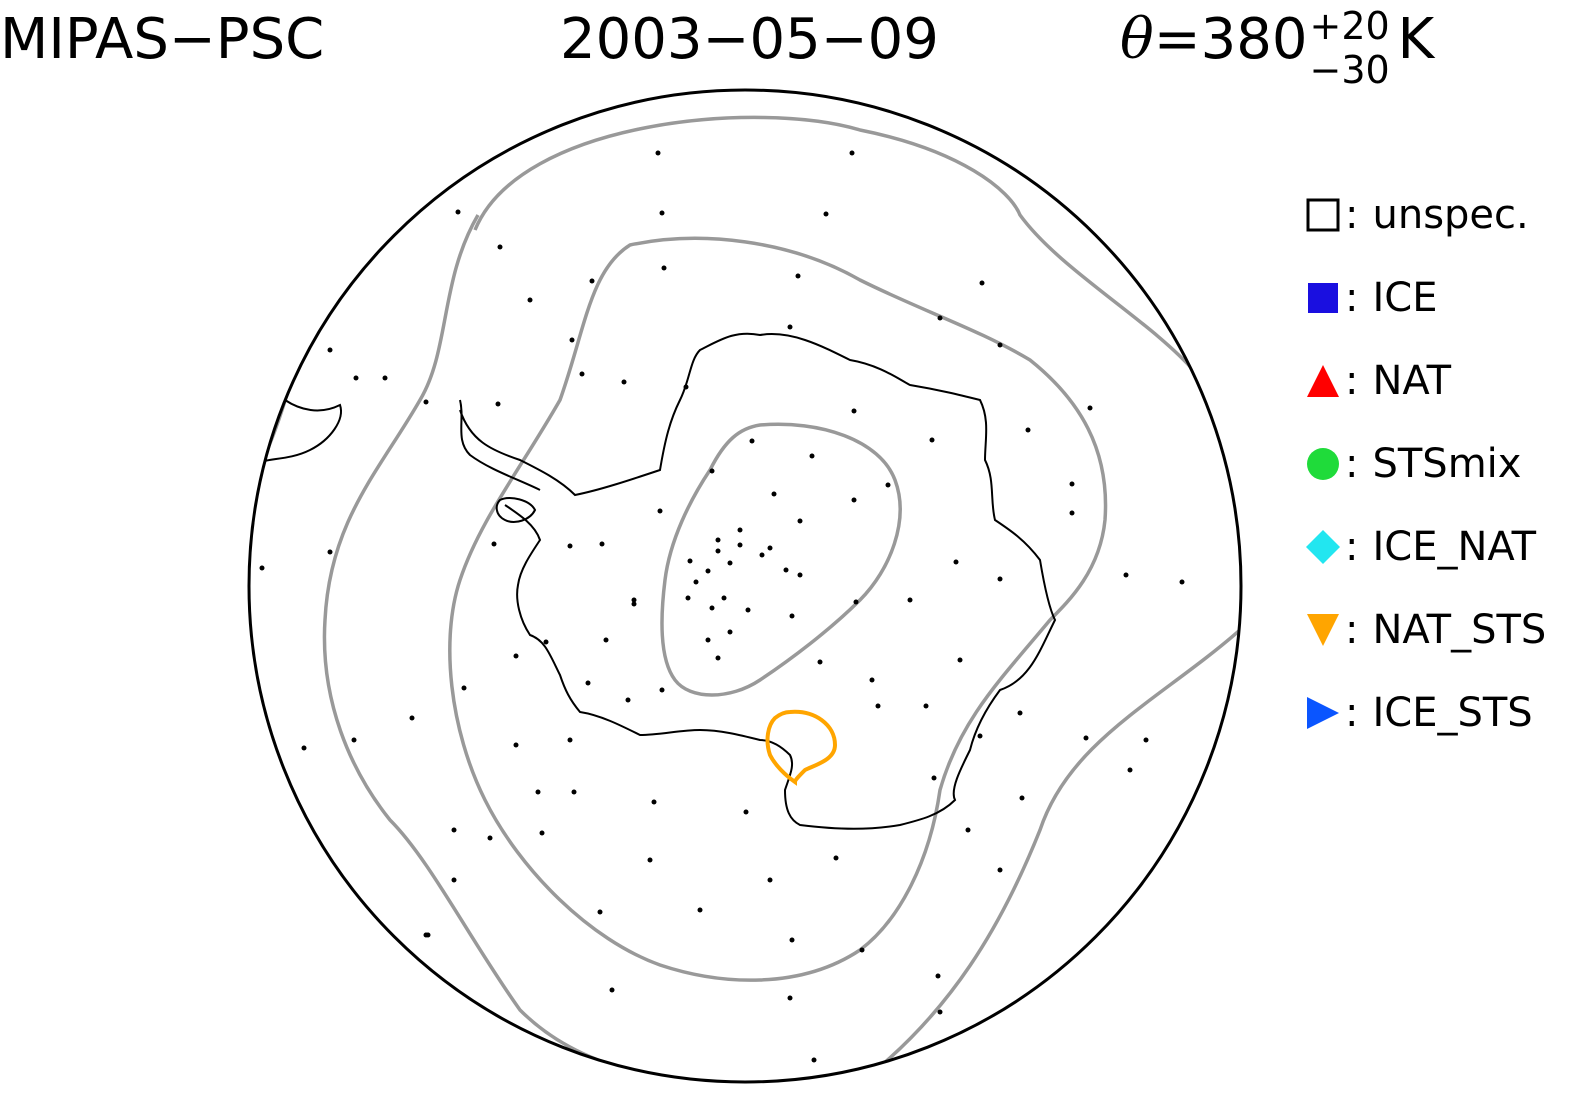 This screenshot has width=1587, height=1100. Describe the element at coordinates (1419, 713) in the screenshot. I see `legend-item: : ICE_STS` at that location.